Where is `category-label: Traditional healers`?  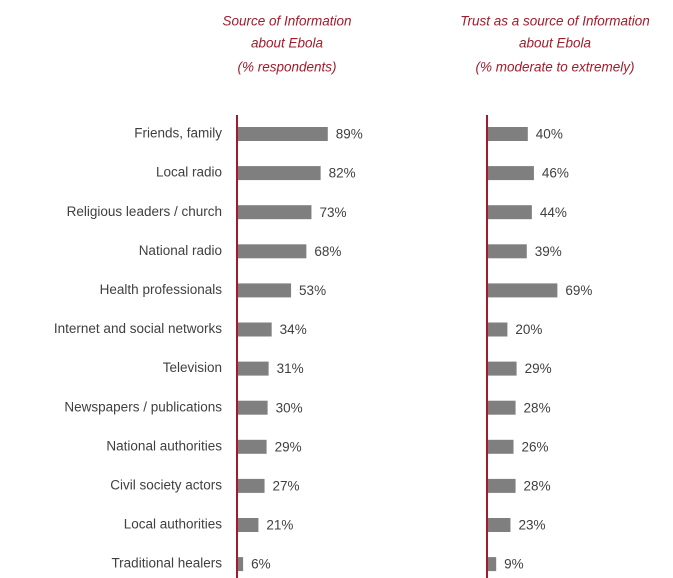 category-label: Traditional healers is located at coordinates (166, 563).